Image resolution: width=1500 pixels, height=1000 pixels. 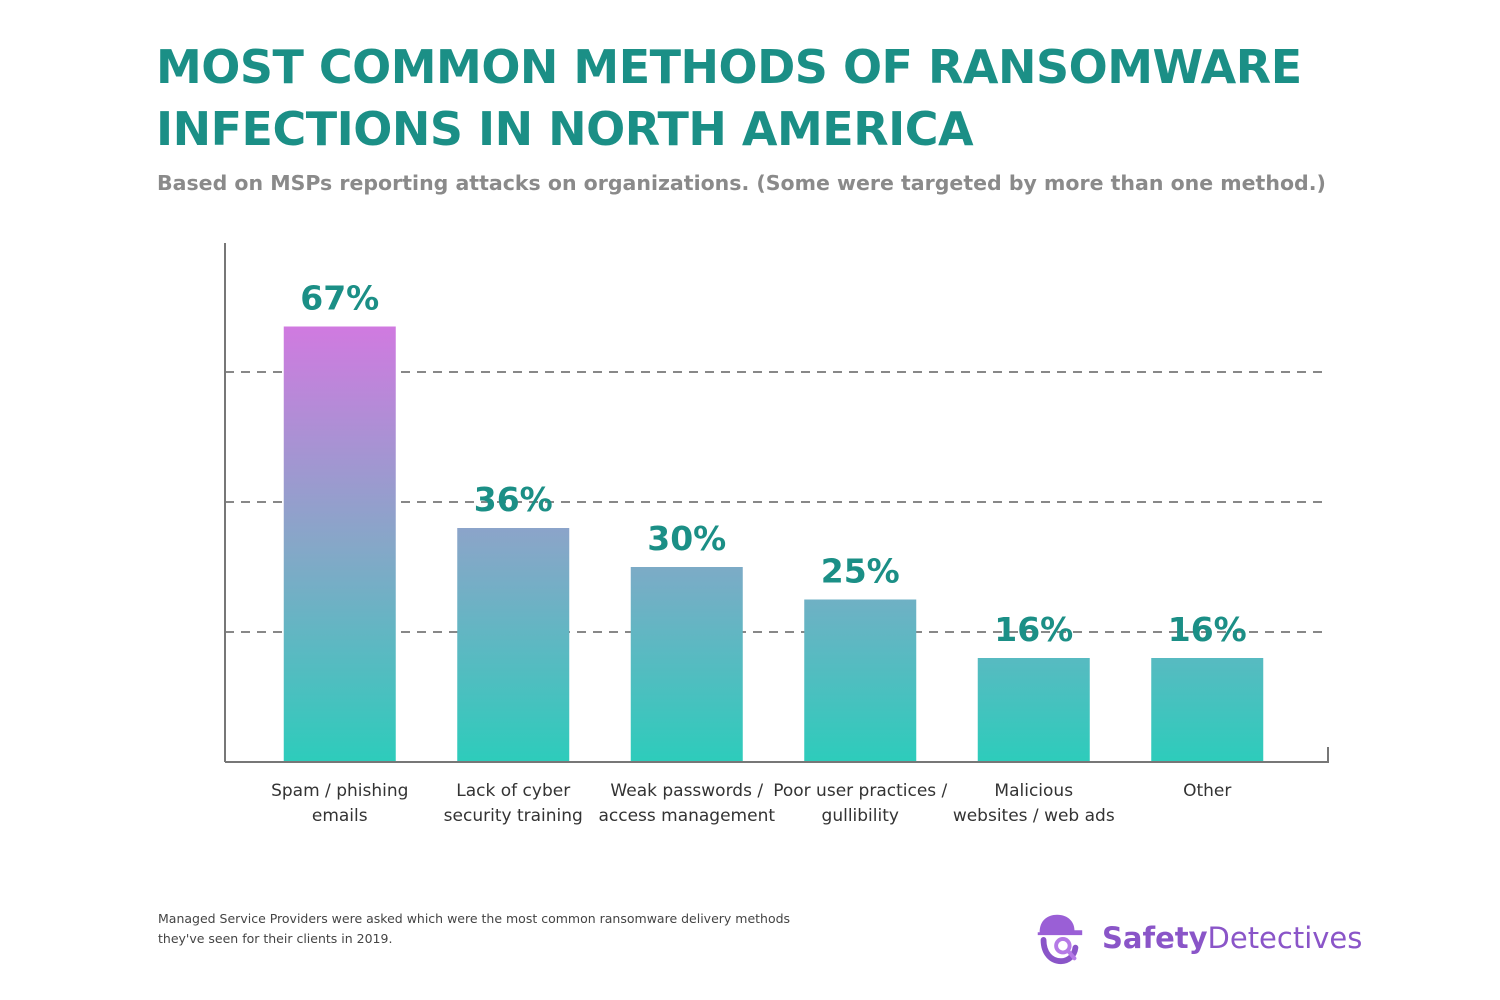 I want to click on category-label-6-line-1: Other, so click(x=1207, y=791).